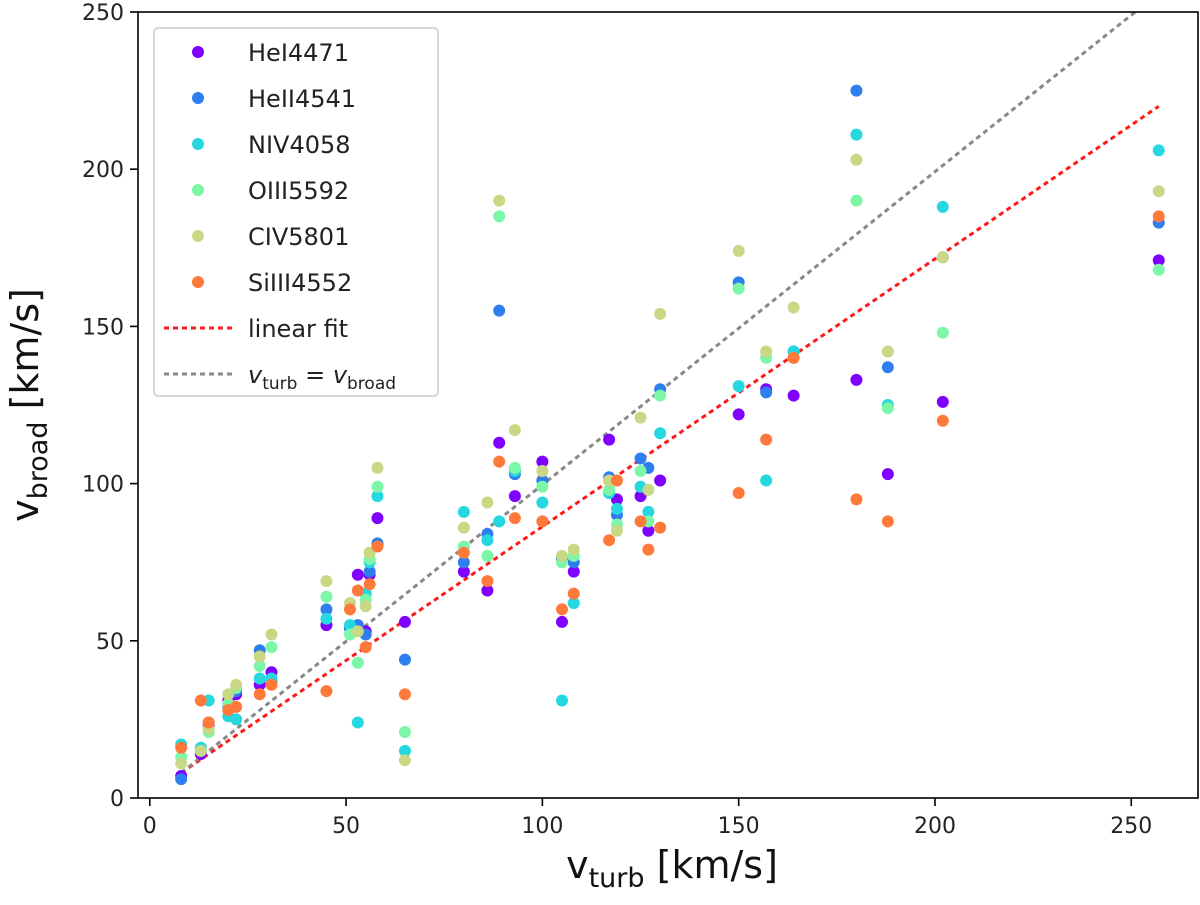 The height and width of the screenshot is (905, 1200). What do you see at coordinates (298, 191) in the screenshot?
I see `legend-label: OIII5592` at bounding box center [298, 191].